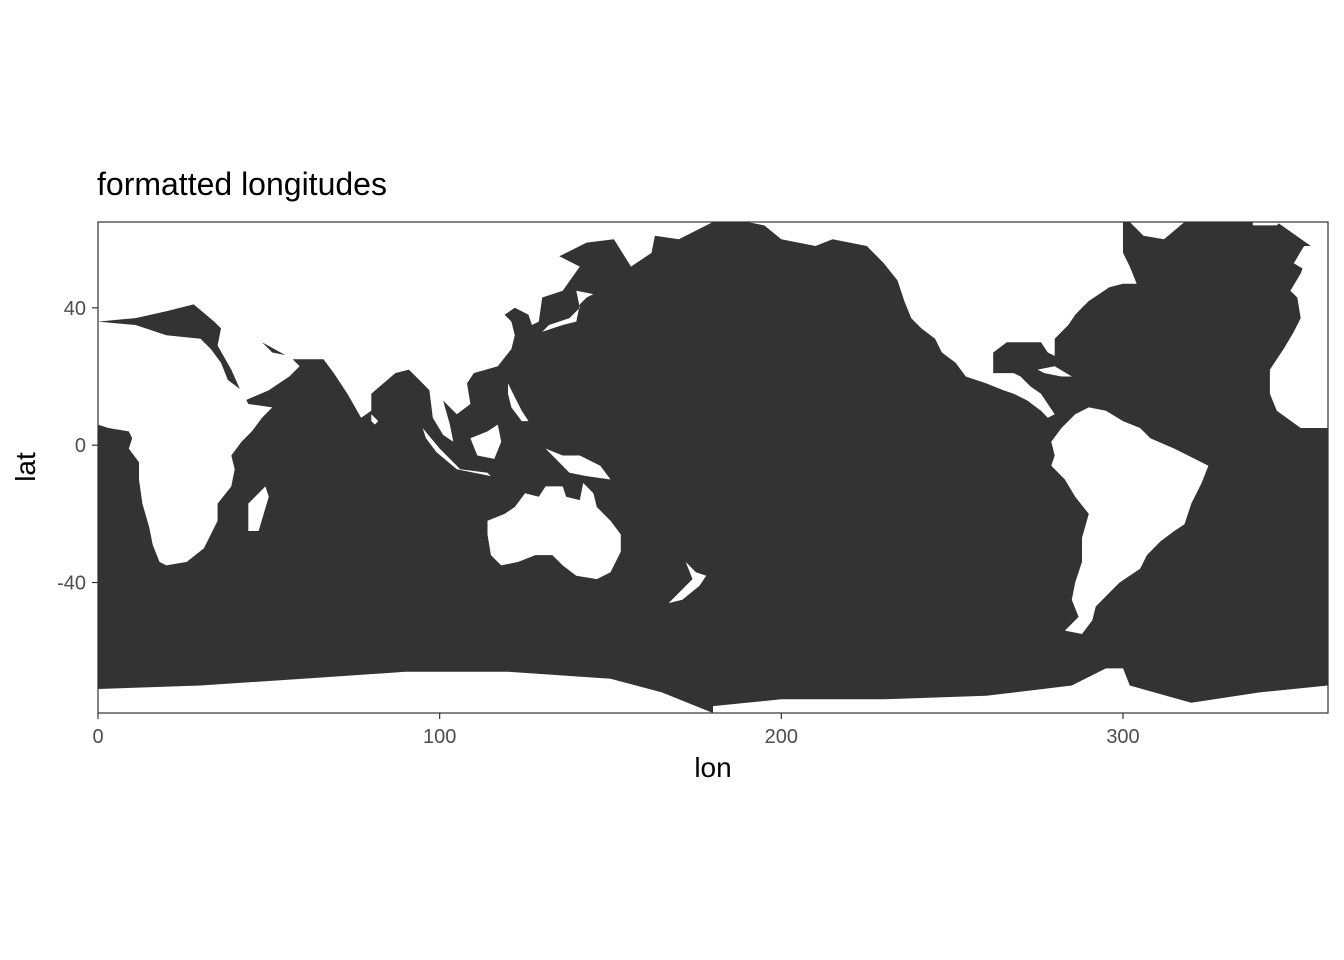  I want to click on land-sumatra-java, so click(456, 452).